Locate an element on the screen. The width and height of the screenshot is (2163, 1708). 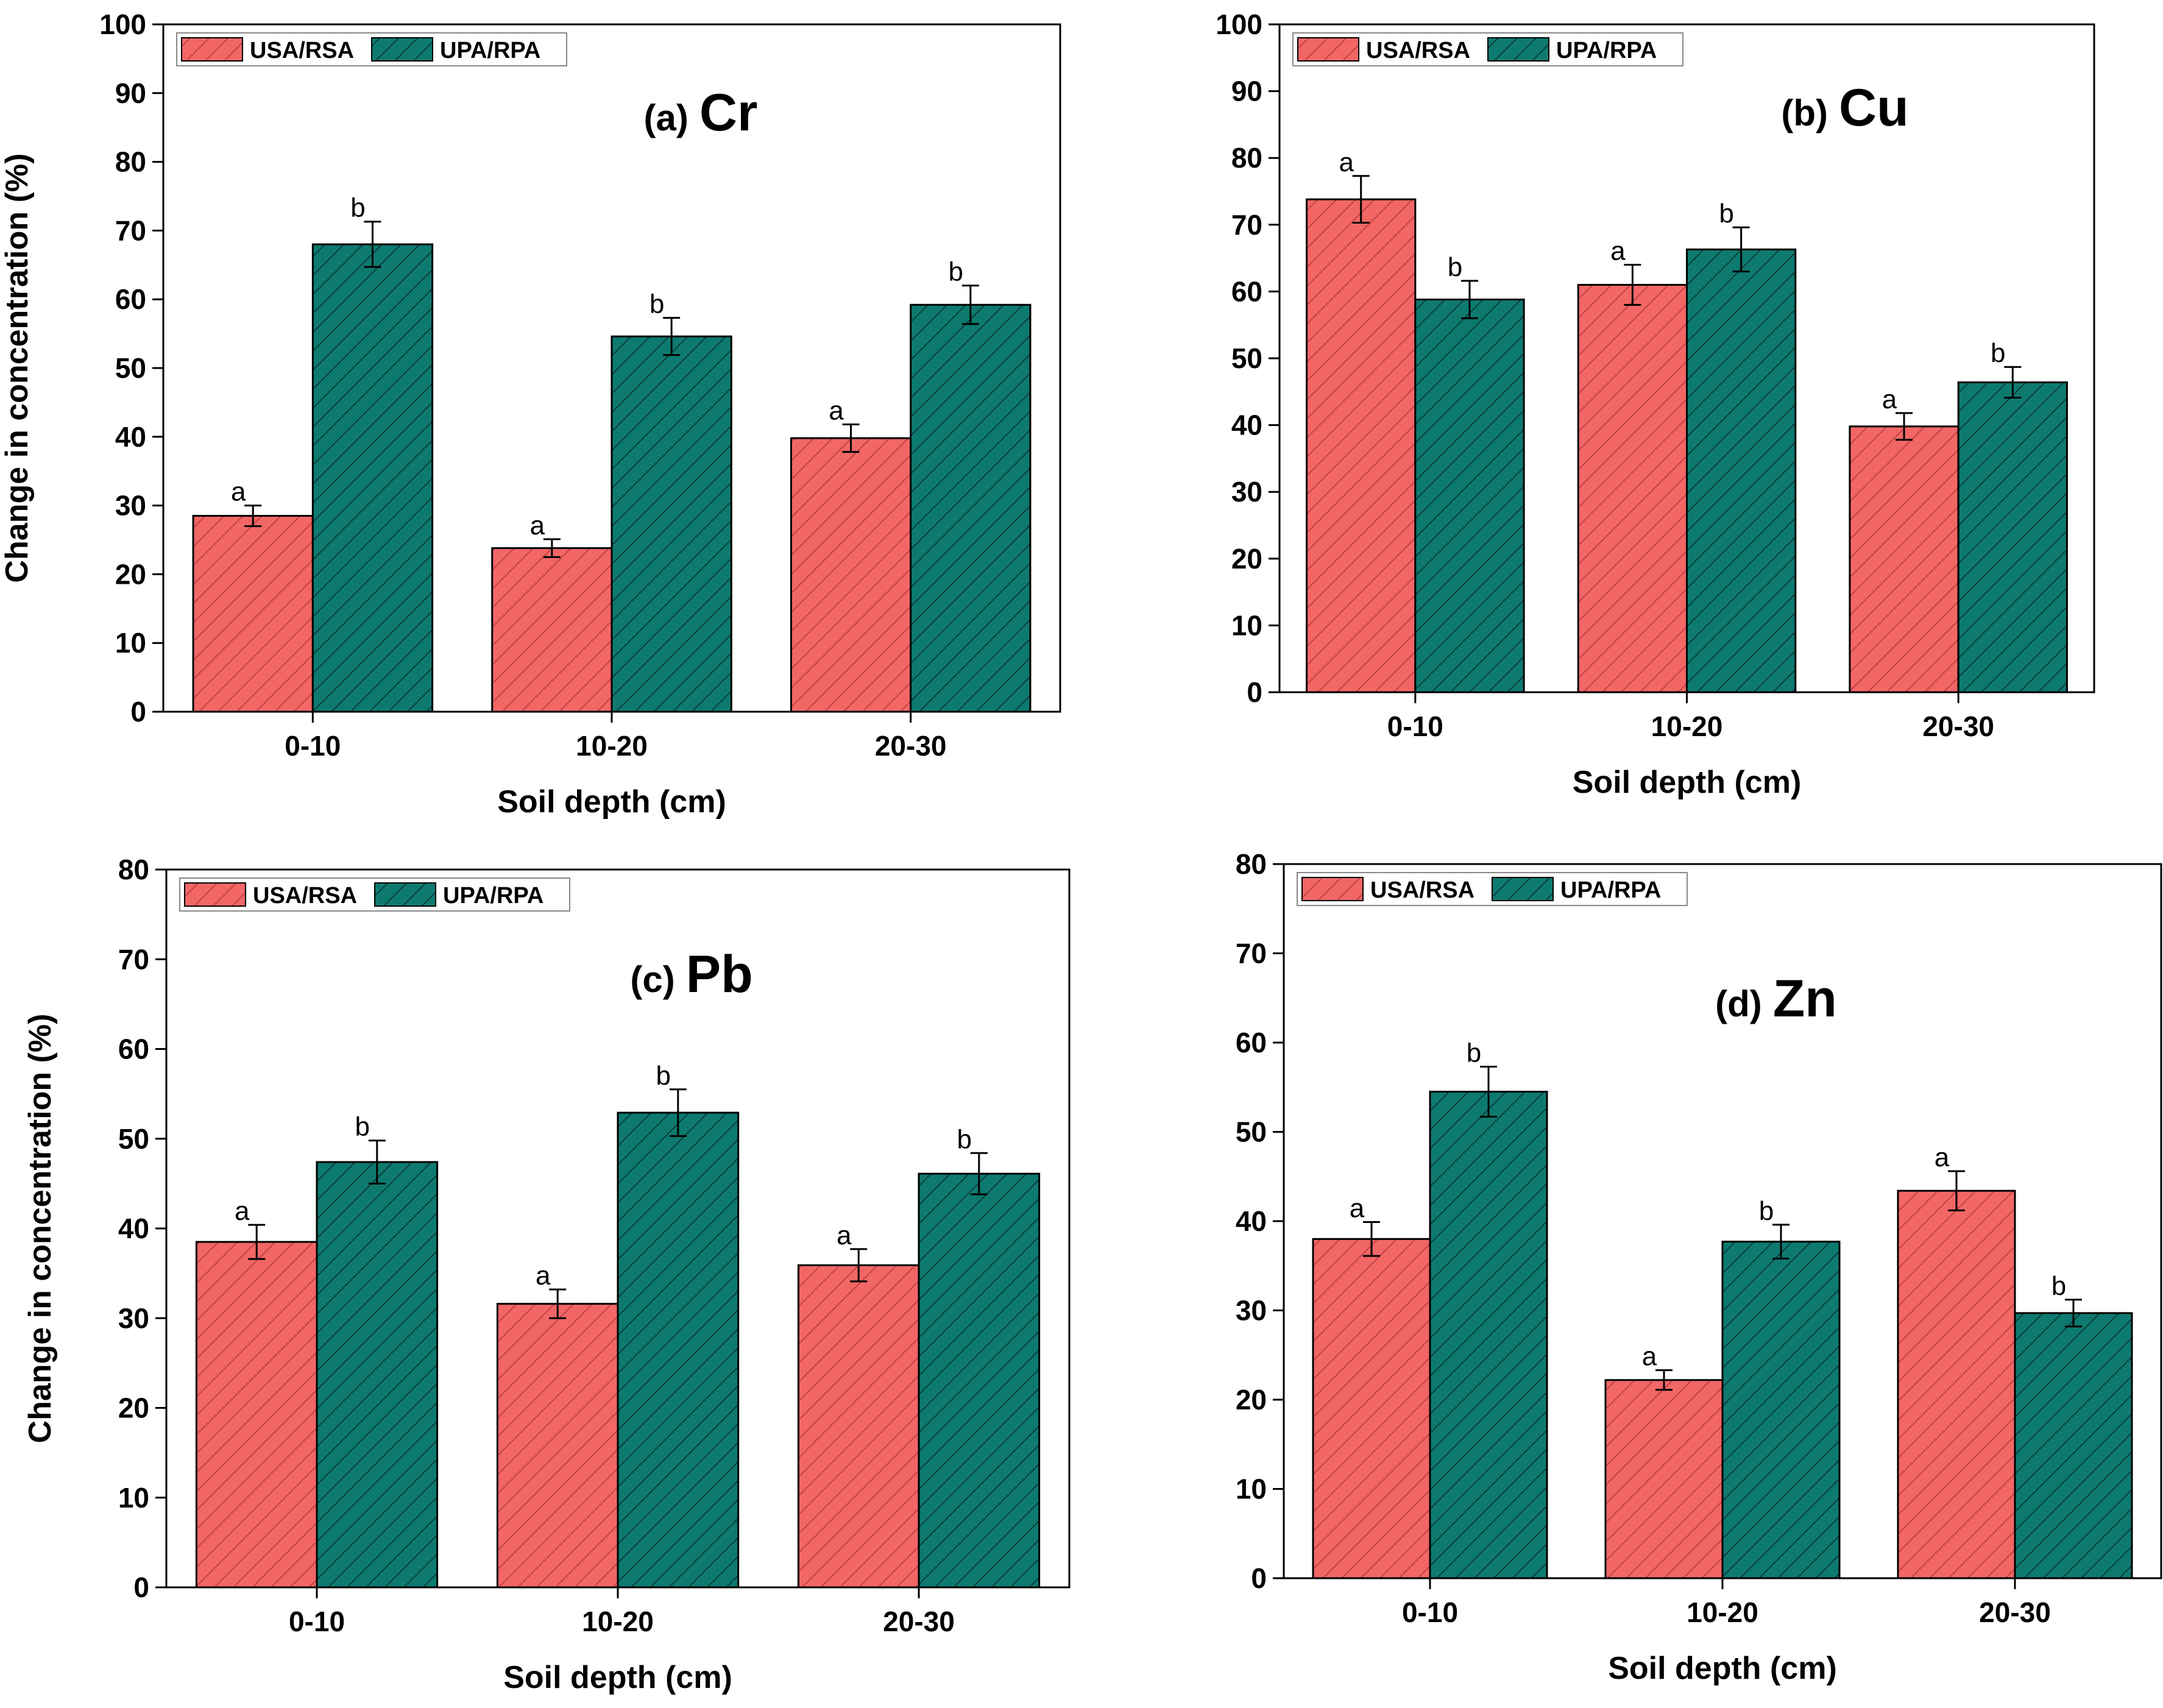
panel-title: (d) Zn is located at coordinates (1776, 998).